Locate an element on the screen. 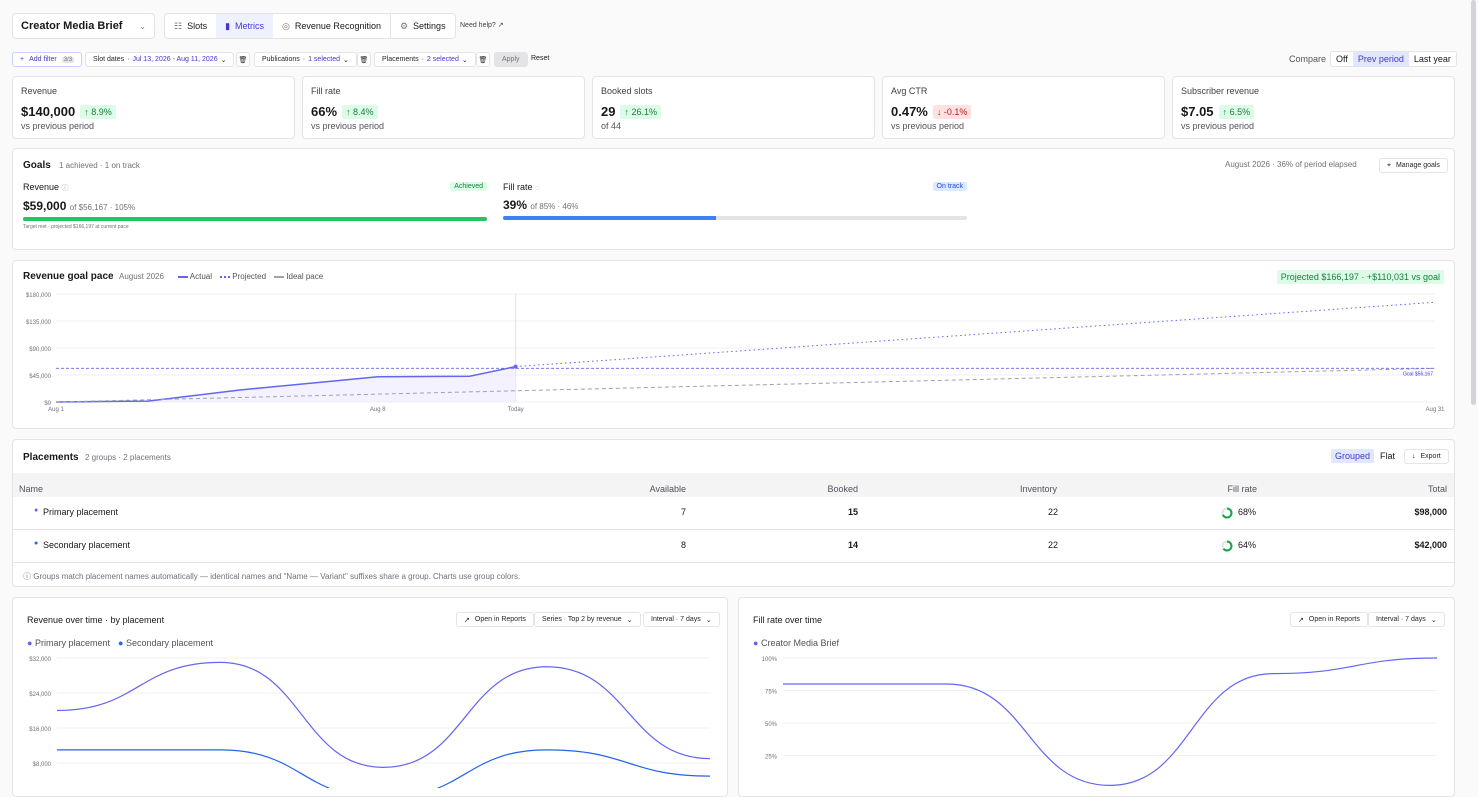  legend-primary-label: Primary placement is located at coordinates (72, 643).